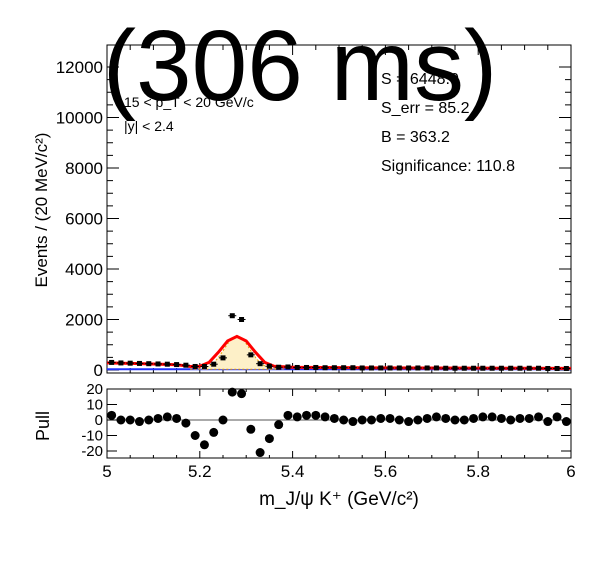  I want to click on pull-y-tick-label: -10, so click(92, 436).